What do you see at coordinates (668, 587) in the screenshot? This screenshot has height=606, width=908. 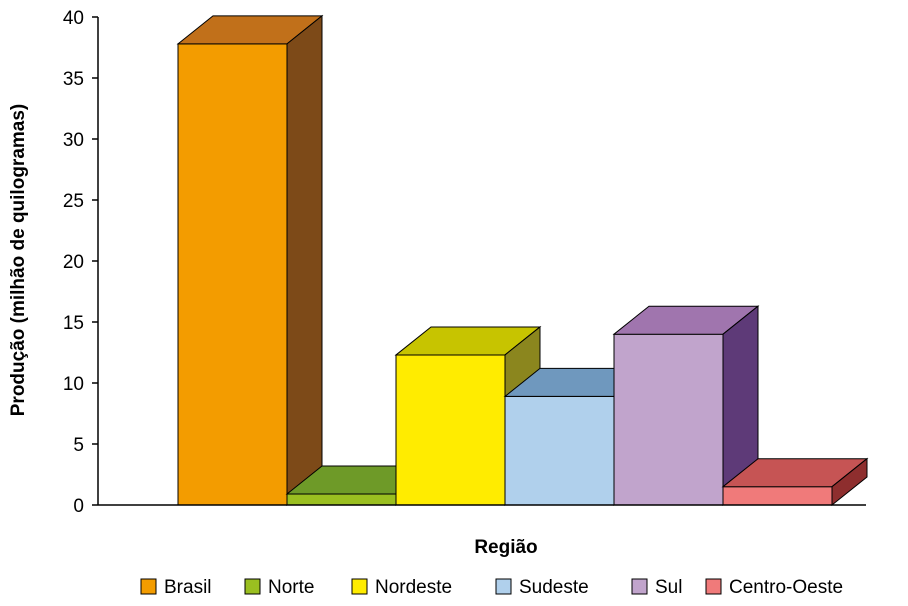 I see `legend-label: Sul` at bounding box center [668, 587].